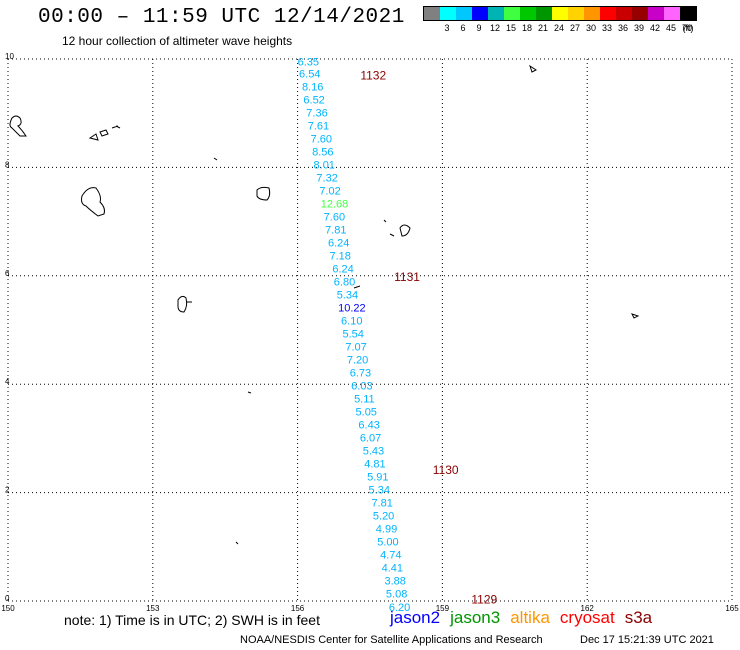  Describe the element at coordinates (312, 87) in the screenshot. I see `wave-height-label: 8.16` at that location.